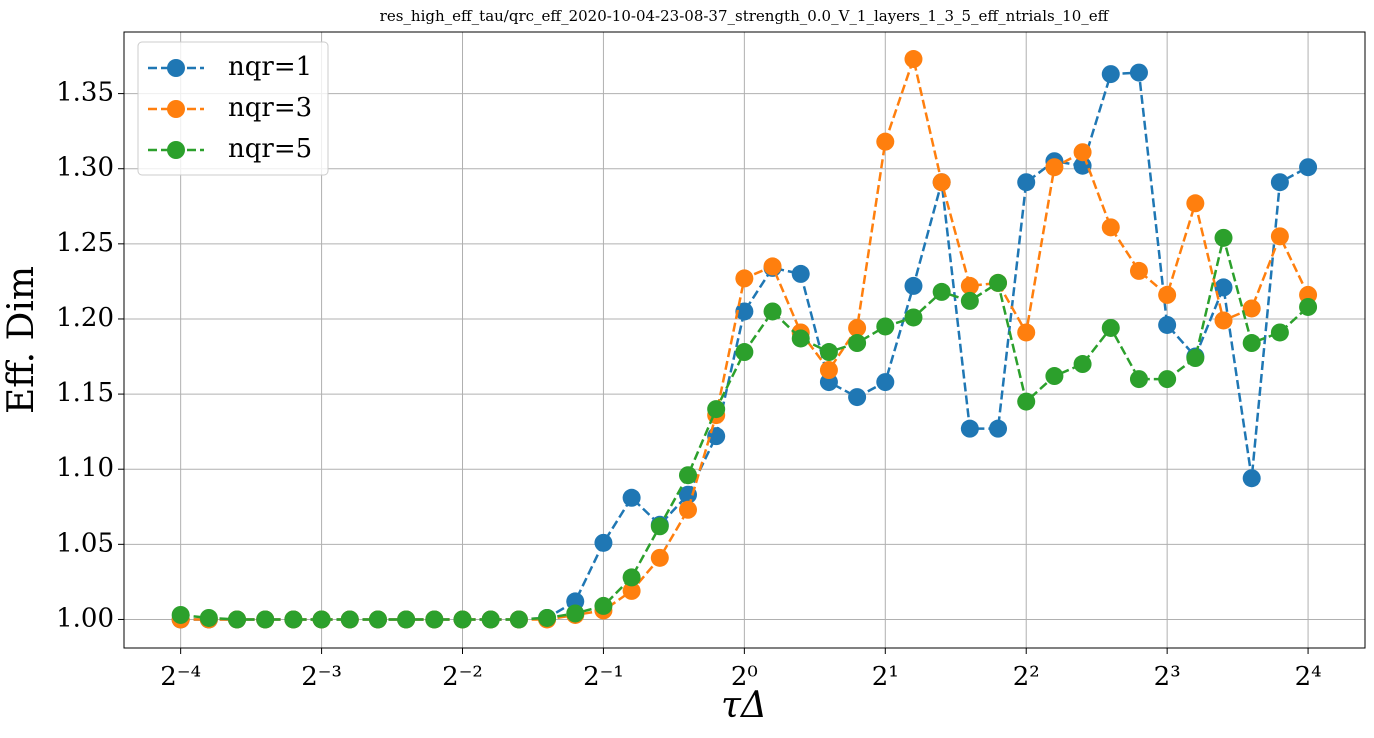 The width and height of the screenshot is (1374, 738). I want to click on y-tick-label: 1.15, so click(85, 393).